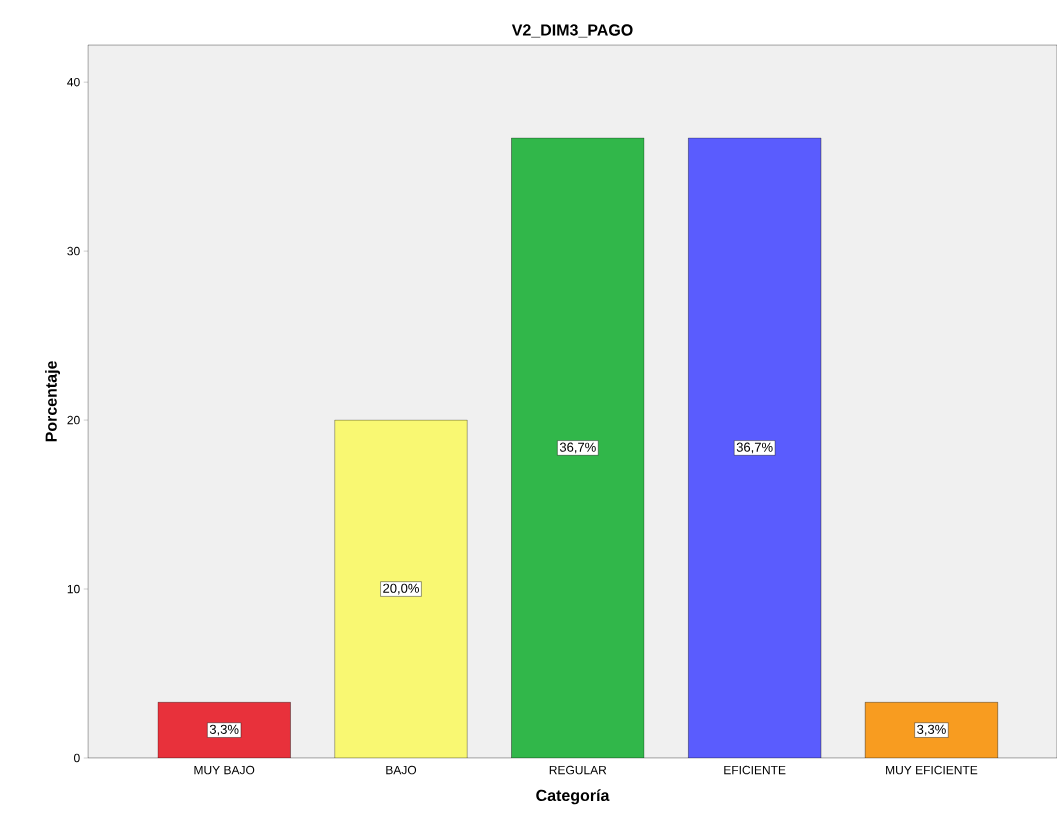 This screenshot has width=1057, height=837. I want to click on y-tick-label: 30, so click(73, 251).